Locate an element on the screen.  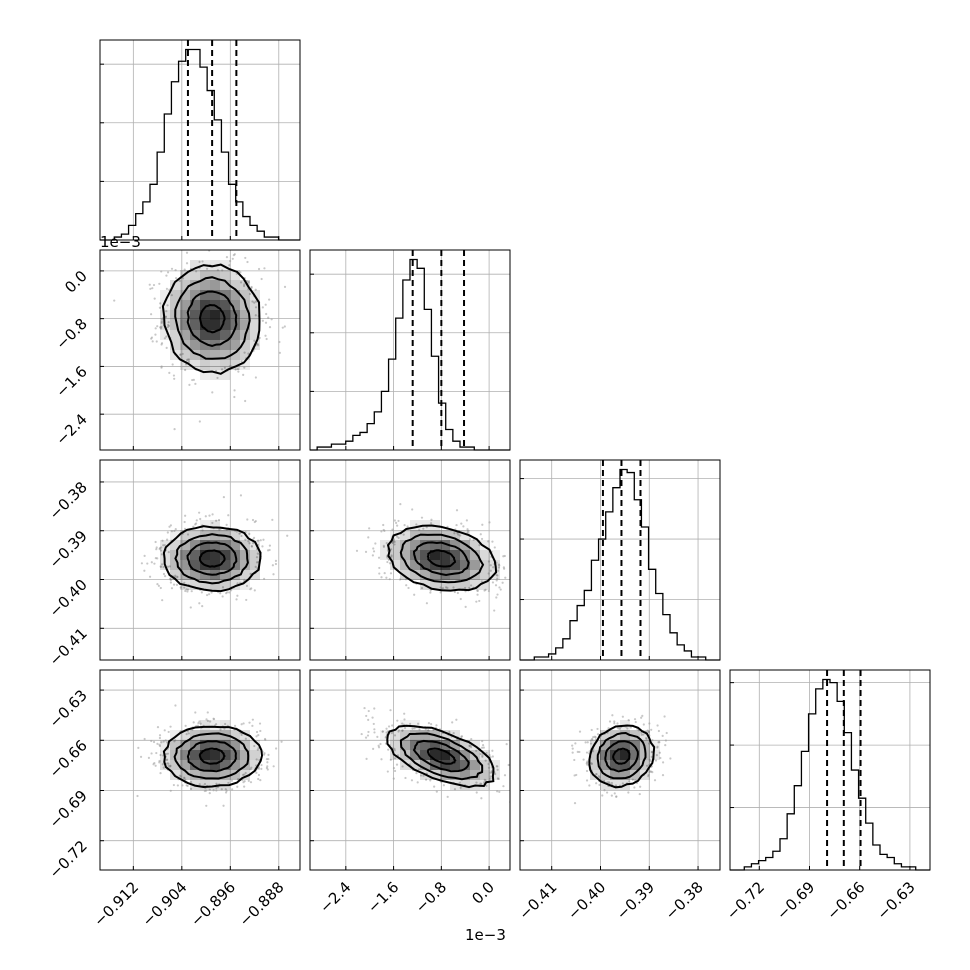
y-tick-label: −0.66 is located at coordinates (68, 758).